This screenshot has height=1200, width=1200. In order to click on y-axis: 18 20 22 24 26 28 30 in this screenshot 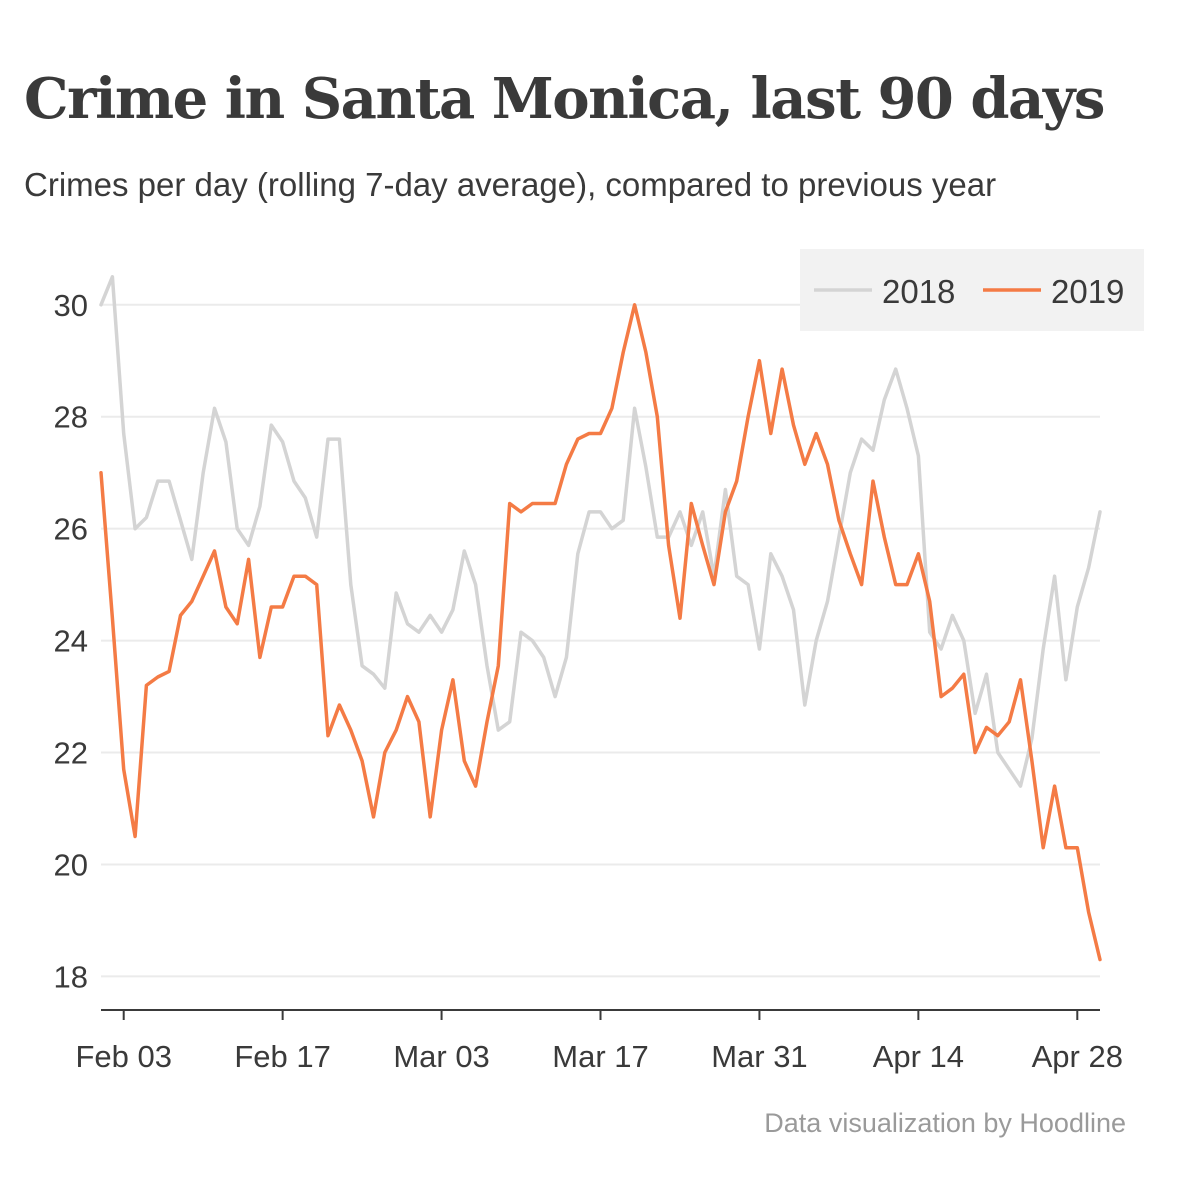, I will do `click(71, 641)`.